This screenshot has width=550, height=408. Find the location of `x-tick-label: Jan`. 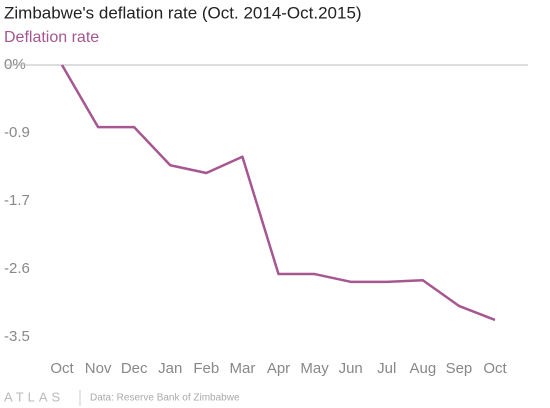

x-tick-label: Jan is located at coordinates (170, 368).